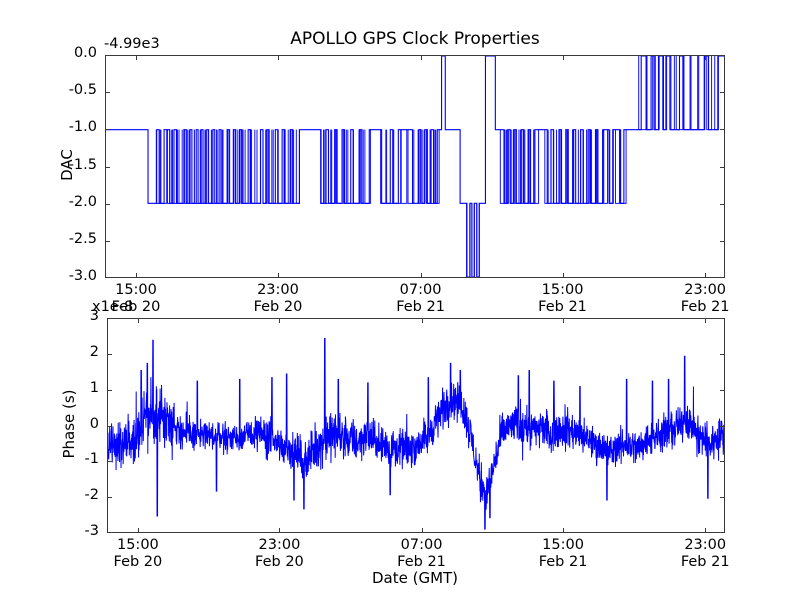  I want to click on dac-xtick-label: 15:00 Feb 21, so click(563, 298).